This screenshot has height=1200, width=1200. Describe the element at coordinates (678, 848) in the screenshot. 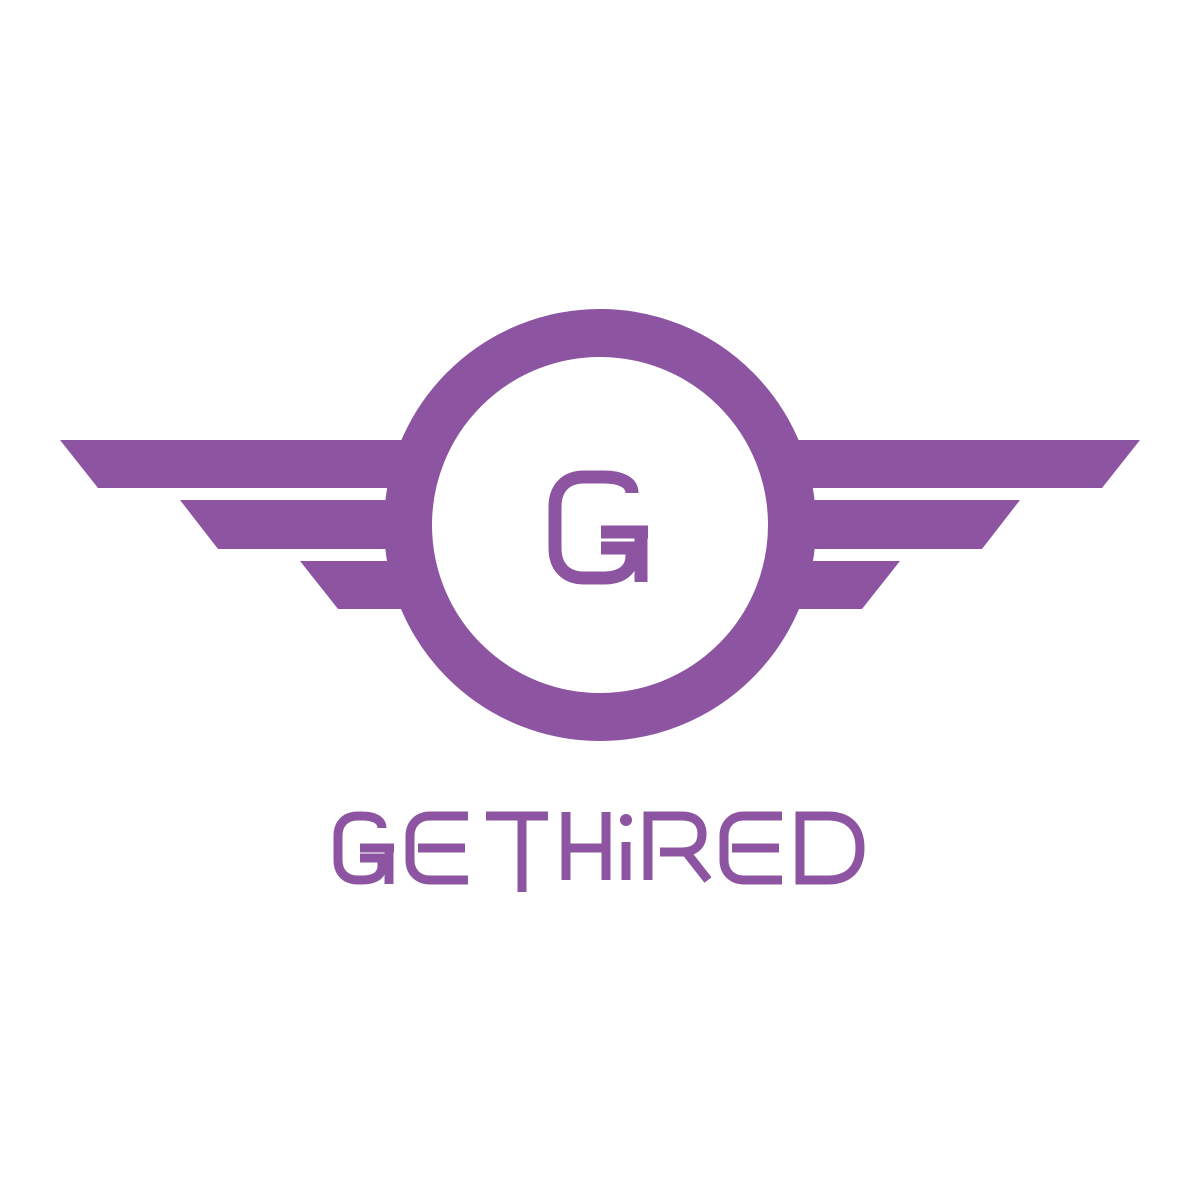

I see `wordmark-letter-r` at that location.